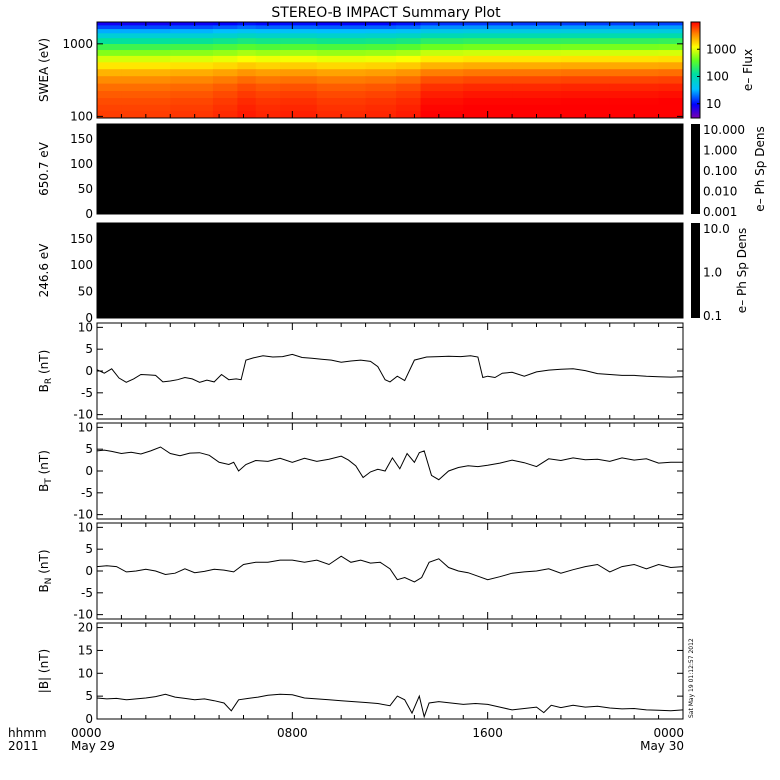  Describe the element at coordinates (724, 130) in the screenshot. I see `colorbar-tick-label: 10.000` at that location.